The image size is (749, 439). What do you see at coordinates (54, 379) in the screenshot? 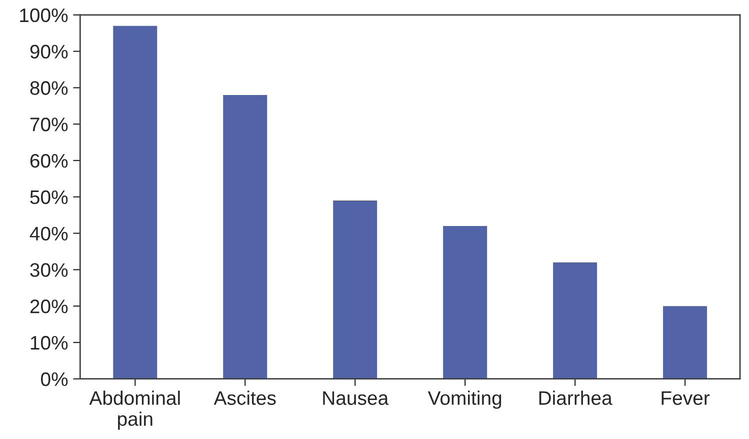
I see `y-tick-label: 0%` at bounding box center [54, 379].